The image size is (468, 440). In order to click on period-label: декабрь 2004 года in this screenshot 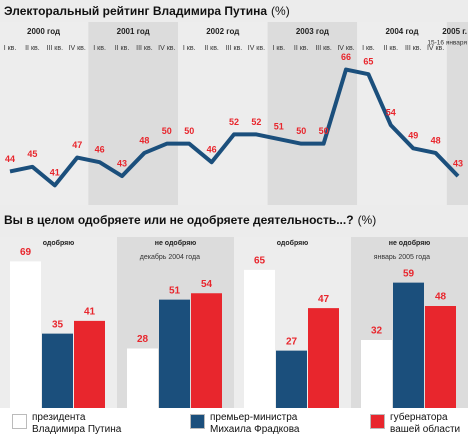, I will do `click(170, 257)`.